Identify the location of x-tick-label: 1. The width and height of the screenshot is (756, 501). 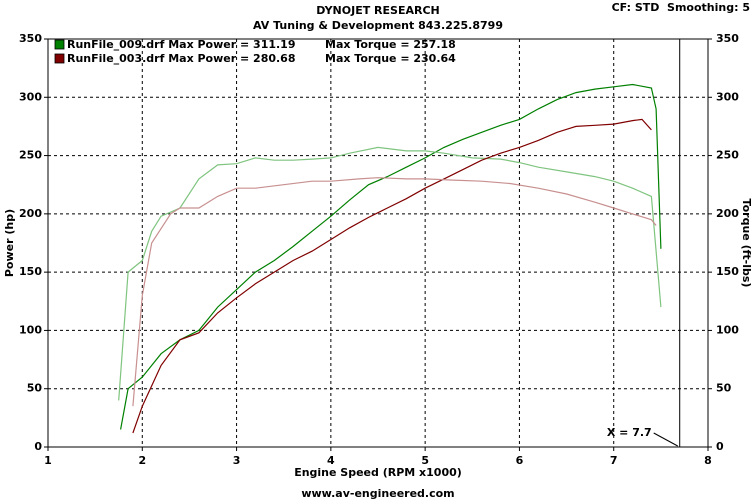
(48, 460).